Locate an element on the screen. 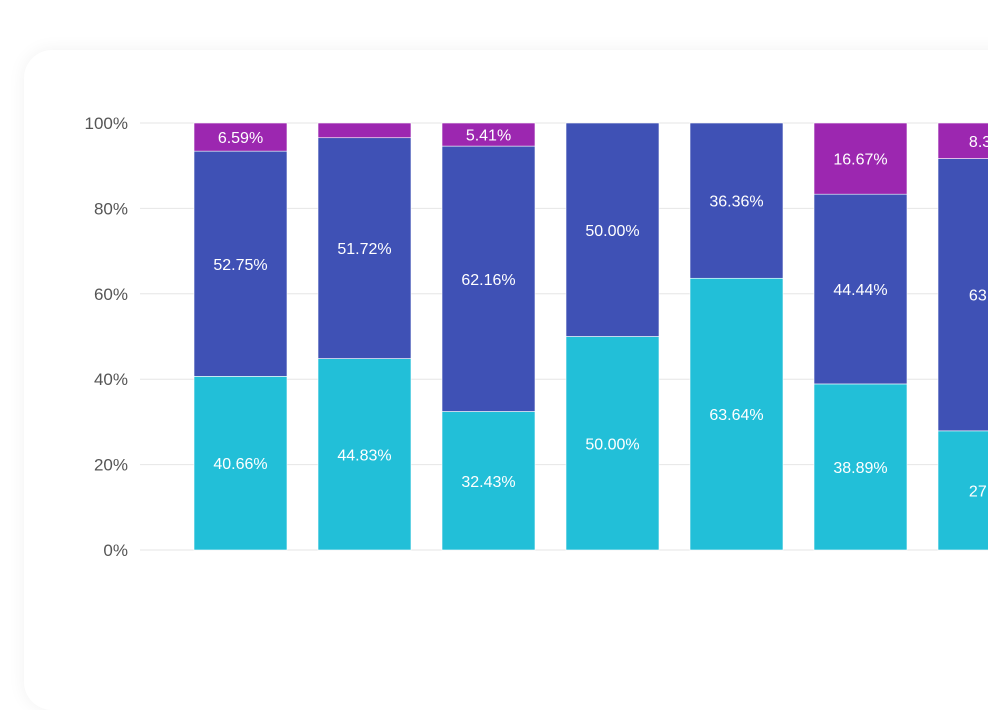 The height and width of the screenshot is (710, 988). bar-segment-label: 8.33 is located at coordinates (978, 142).